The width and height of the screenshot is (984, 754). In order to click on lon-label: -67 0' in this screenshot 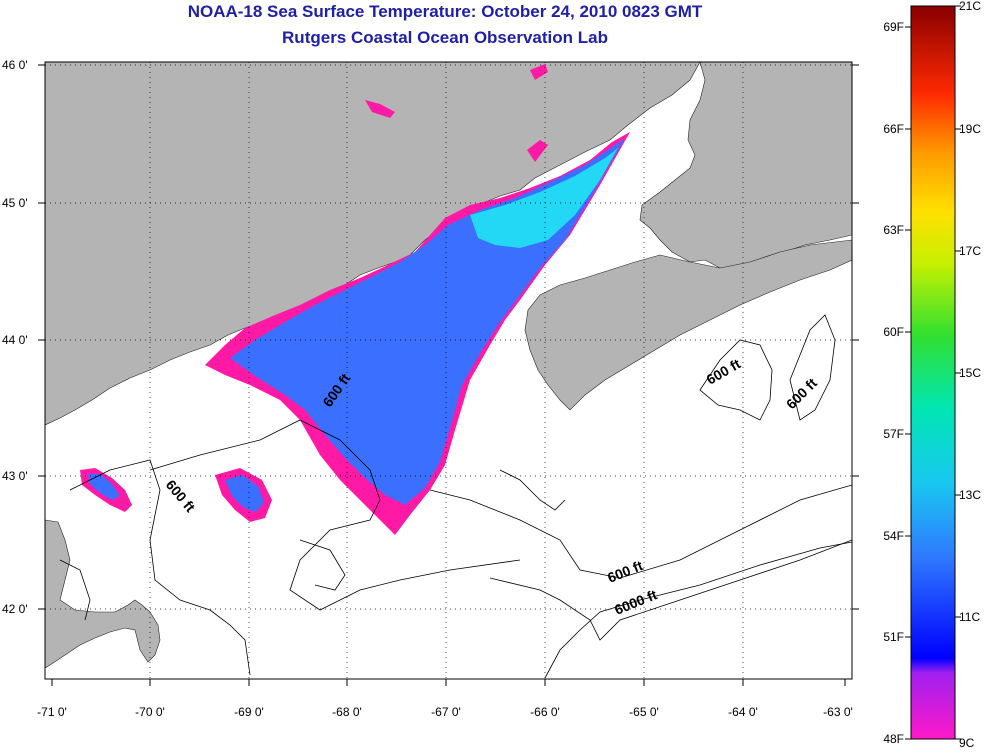, I will do `click(446, 712)`.